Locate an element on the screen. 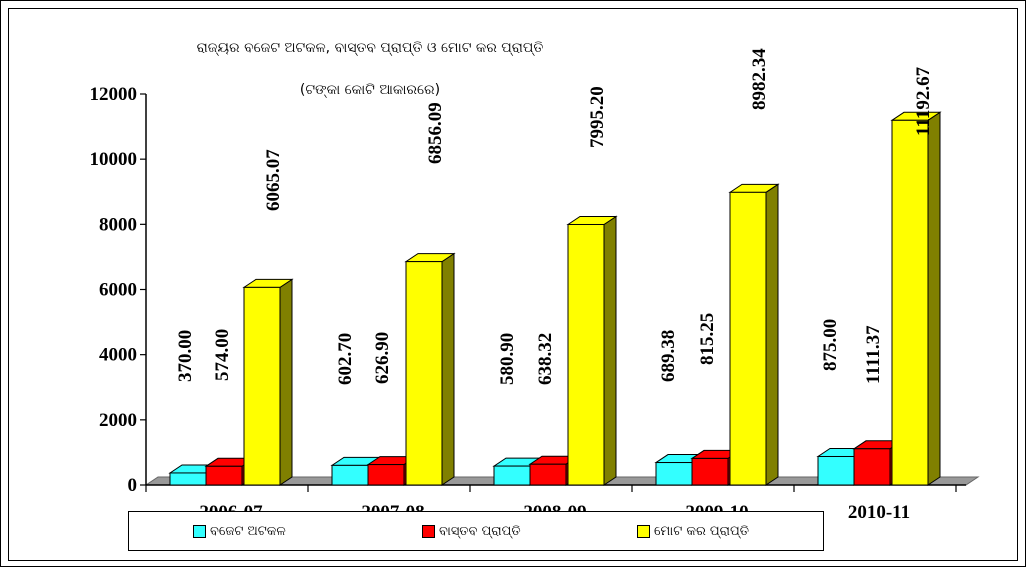  legend-swatch-actual is located at coordinates (428, 531).